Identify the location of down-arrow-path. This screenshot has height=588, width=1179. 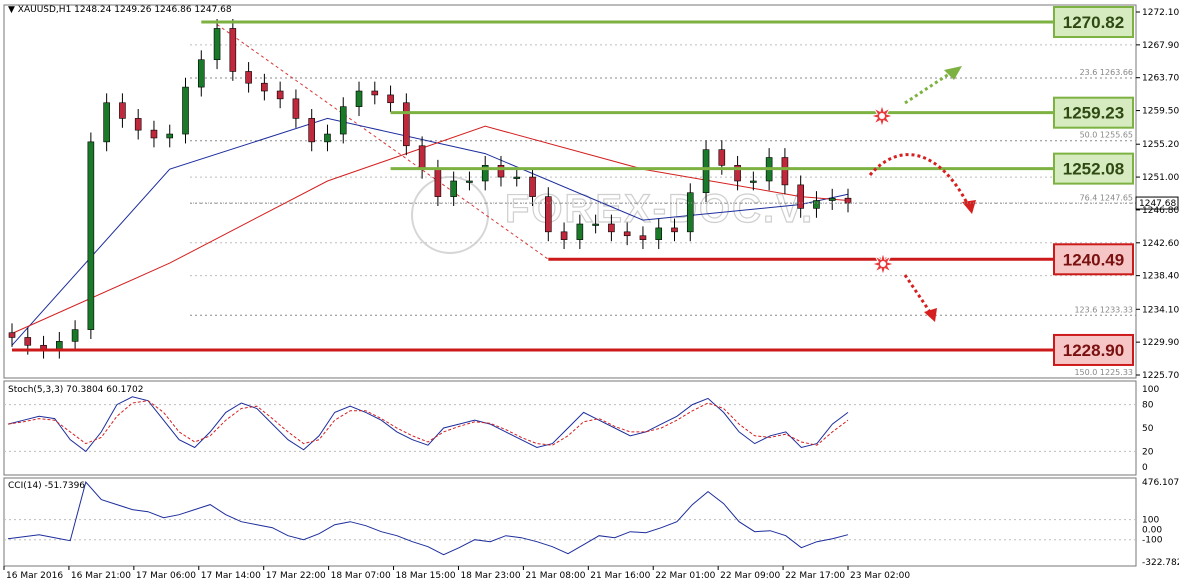
(917, 293).